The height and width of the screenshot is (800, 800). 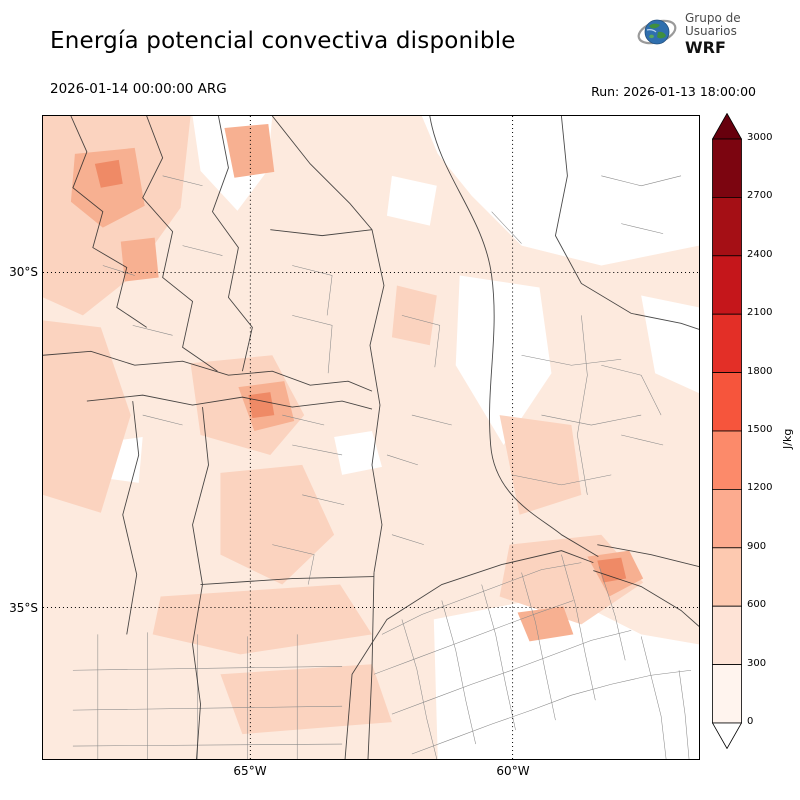 What do you see at coordinates (760, 196) in the screenshot?
I see `colorbar-tick-label: 2700` at bounding box center [760, 196].